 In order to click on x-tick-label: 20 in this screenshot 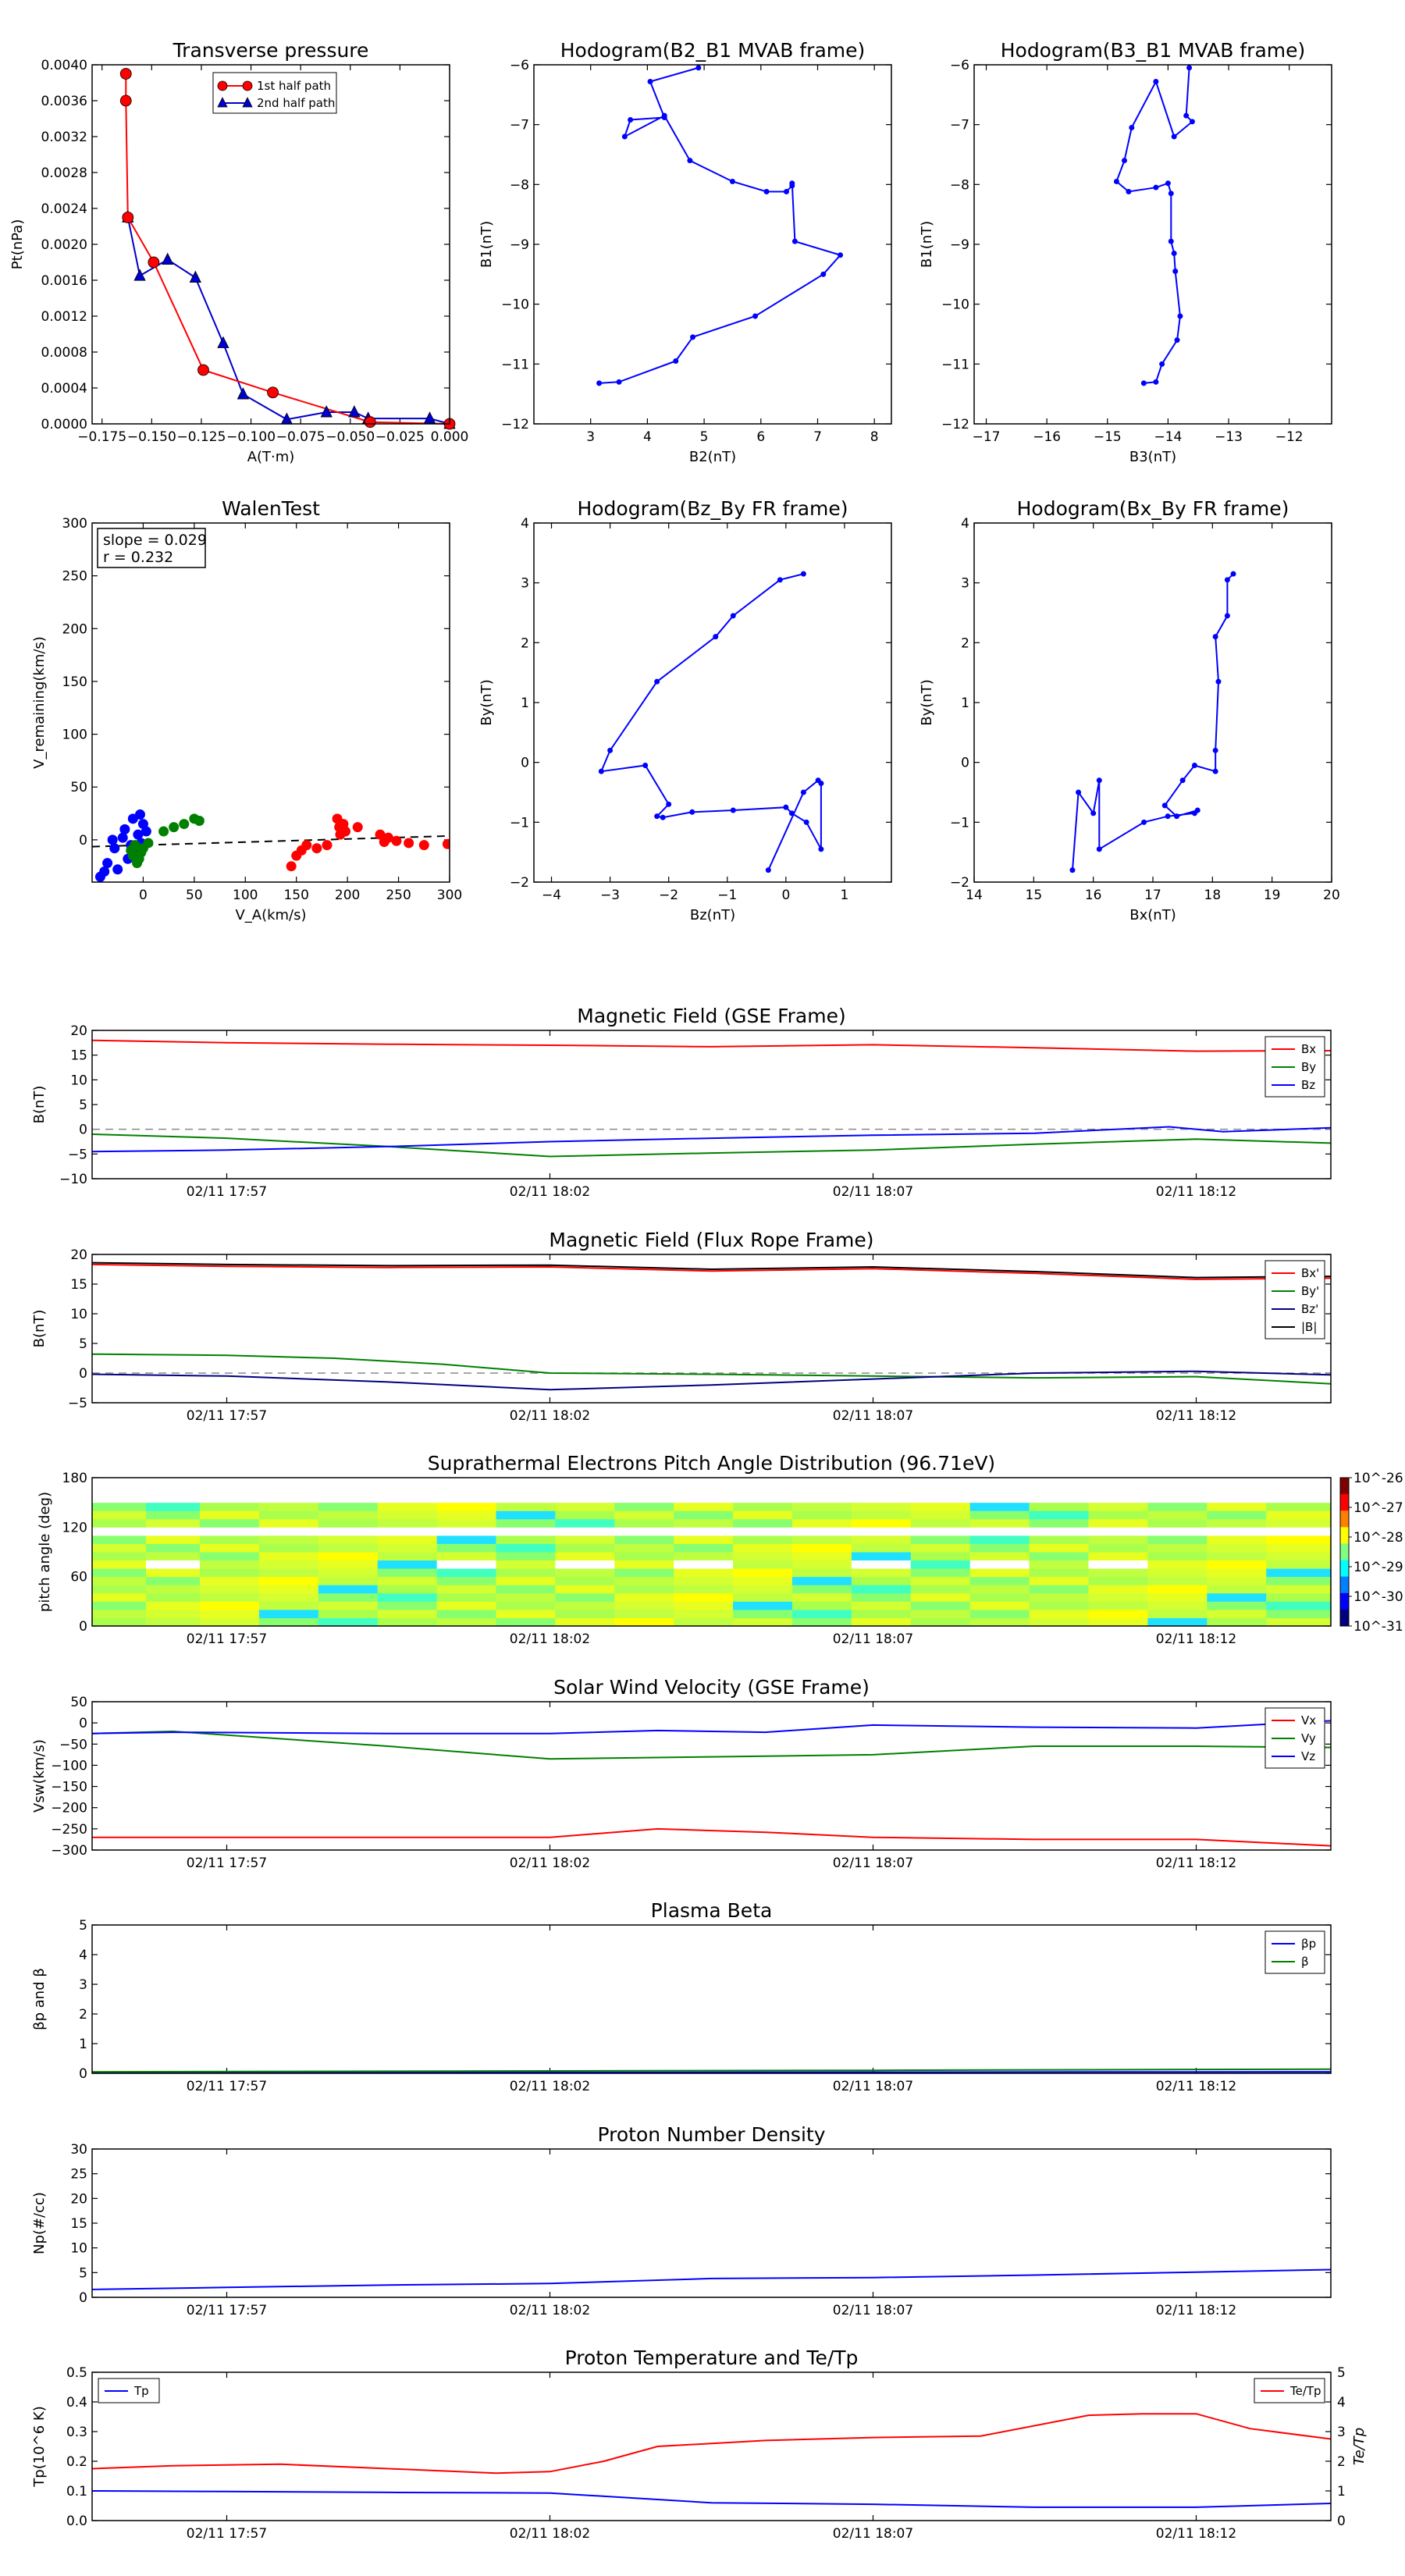, I will do `click(1332, 895)`.